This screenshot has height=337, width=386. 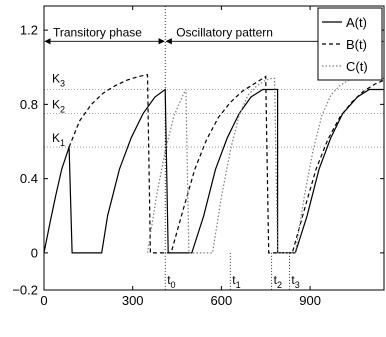 I want to click on legend-entry: C(t), so click(x=357, y=66).